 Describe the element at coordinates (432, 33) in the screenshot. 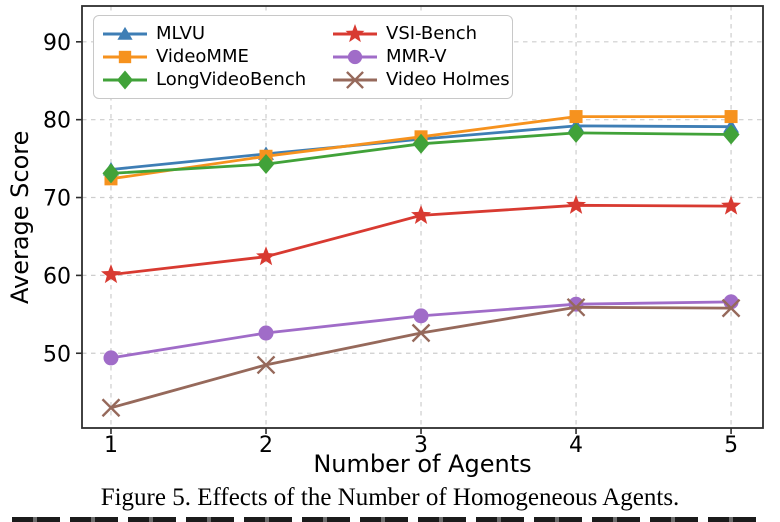

I see `legend-label: VSI-Bench` at that location.